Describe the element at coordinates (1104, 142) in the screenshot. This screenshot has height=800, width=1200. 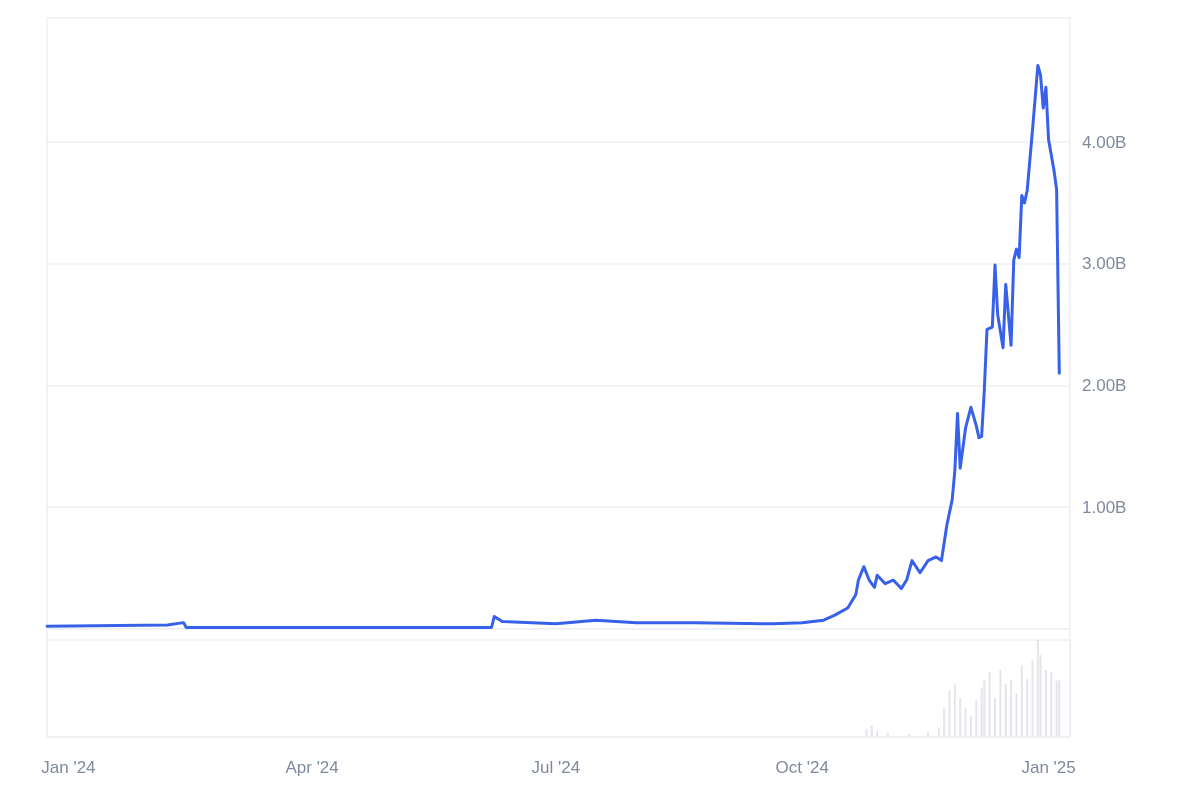
I see `y-tick-label: 4.00B` at that location.